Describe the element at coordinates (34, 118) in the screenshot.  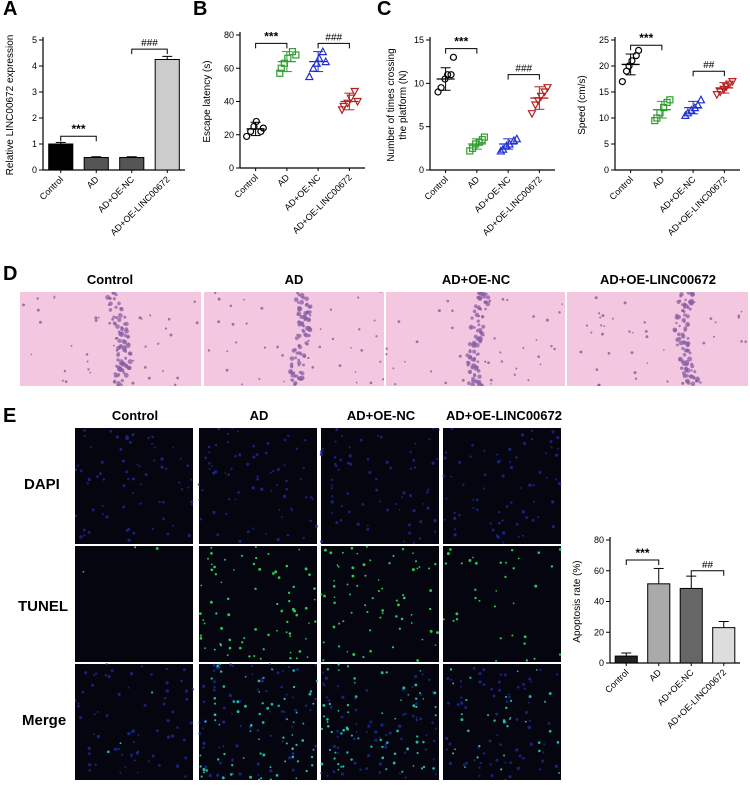
I see `y-tick-label: 2` at that location.